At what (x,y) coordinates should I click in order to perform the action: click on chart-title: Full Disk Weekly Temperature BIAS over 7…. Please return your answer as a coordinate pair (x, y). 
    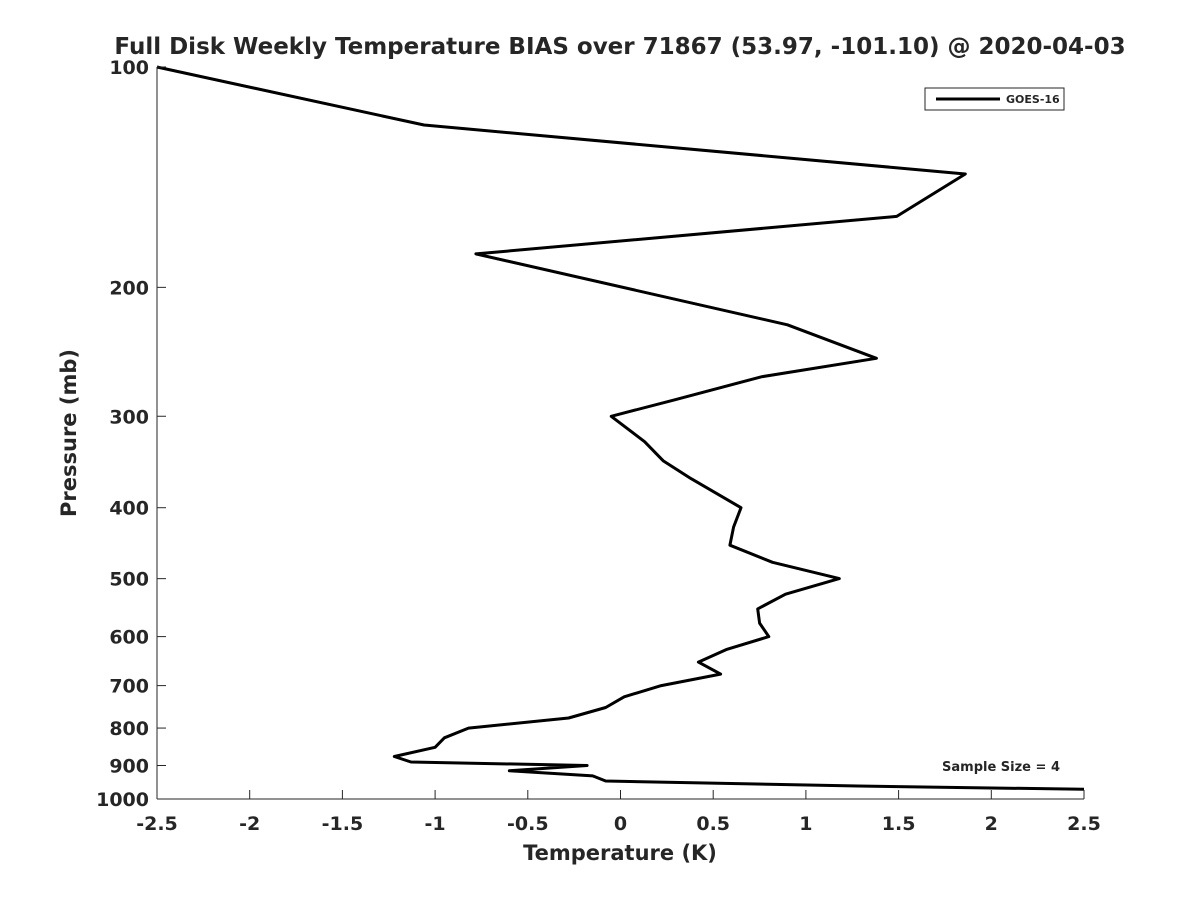
    Looking at the image, I should click on (619, 47).